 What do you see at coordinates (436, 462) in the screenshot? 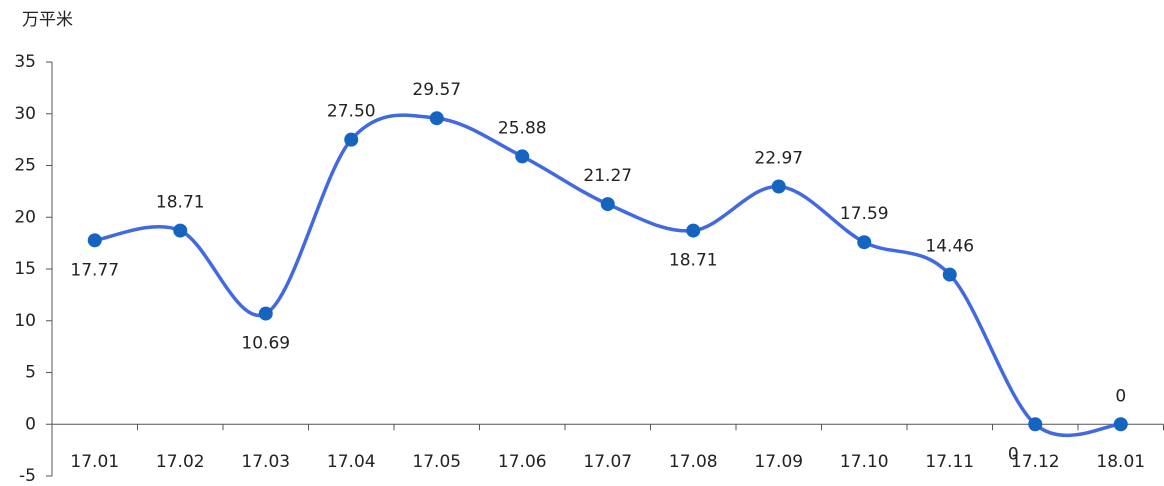
I see `x-tick-label: 17.05` at bounding box center [436, 462].